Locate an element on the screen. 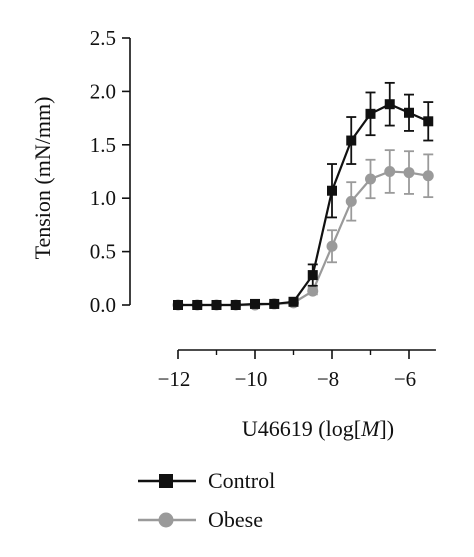  y-axis: 0.0 0.5 1.0 1.5 2.0 2.5 is located at coordinates (110, 171).